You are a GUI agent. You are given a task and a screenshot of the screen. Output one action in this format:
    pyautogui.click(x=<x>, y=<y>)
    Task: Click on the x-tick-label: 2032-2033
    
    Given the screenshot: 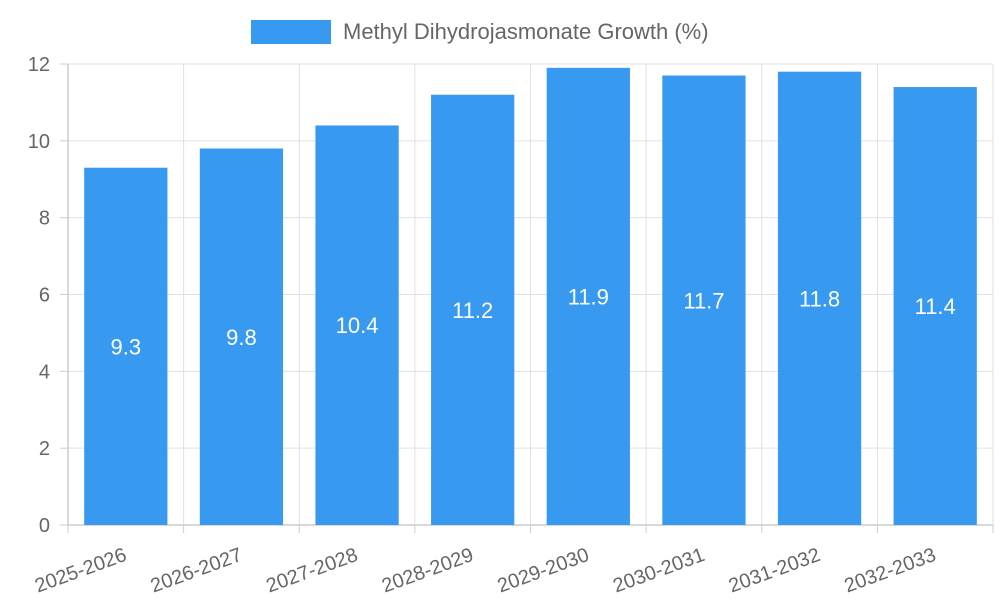 What is the action you would take?
    pyautogui.click(x=889, y=570)
    